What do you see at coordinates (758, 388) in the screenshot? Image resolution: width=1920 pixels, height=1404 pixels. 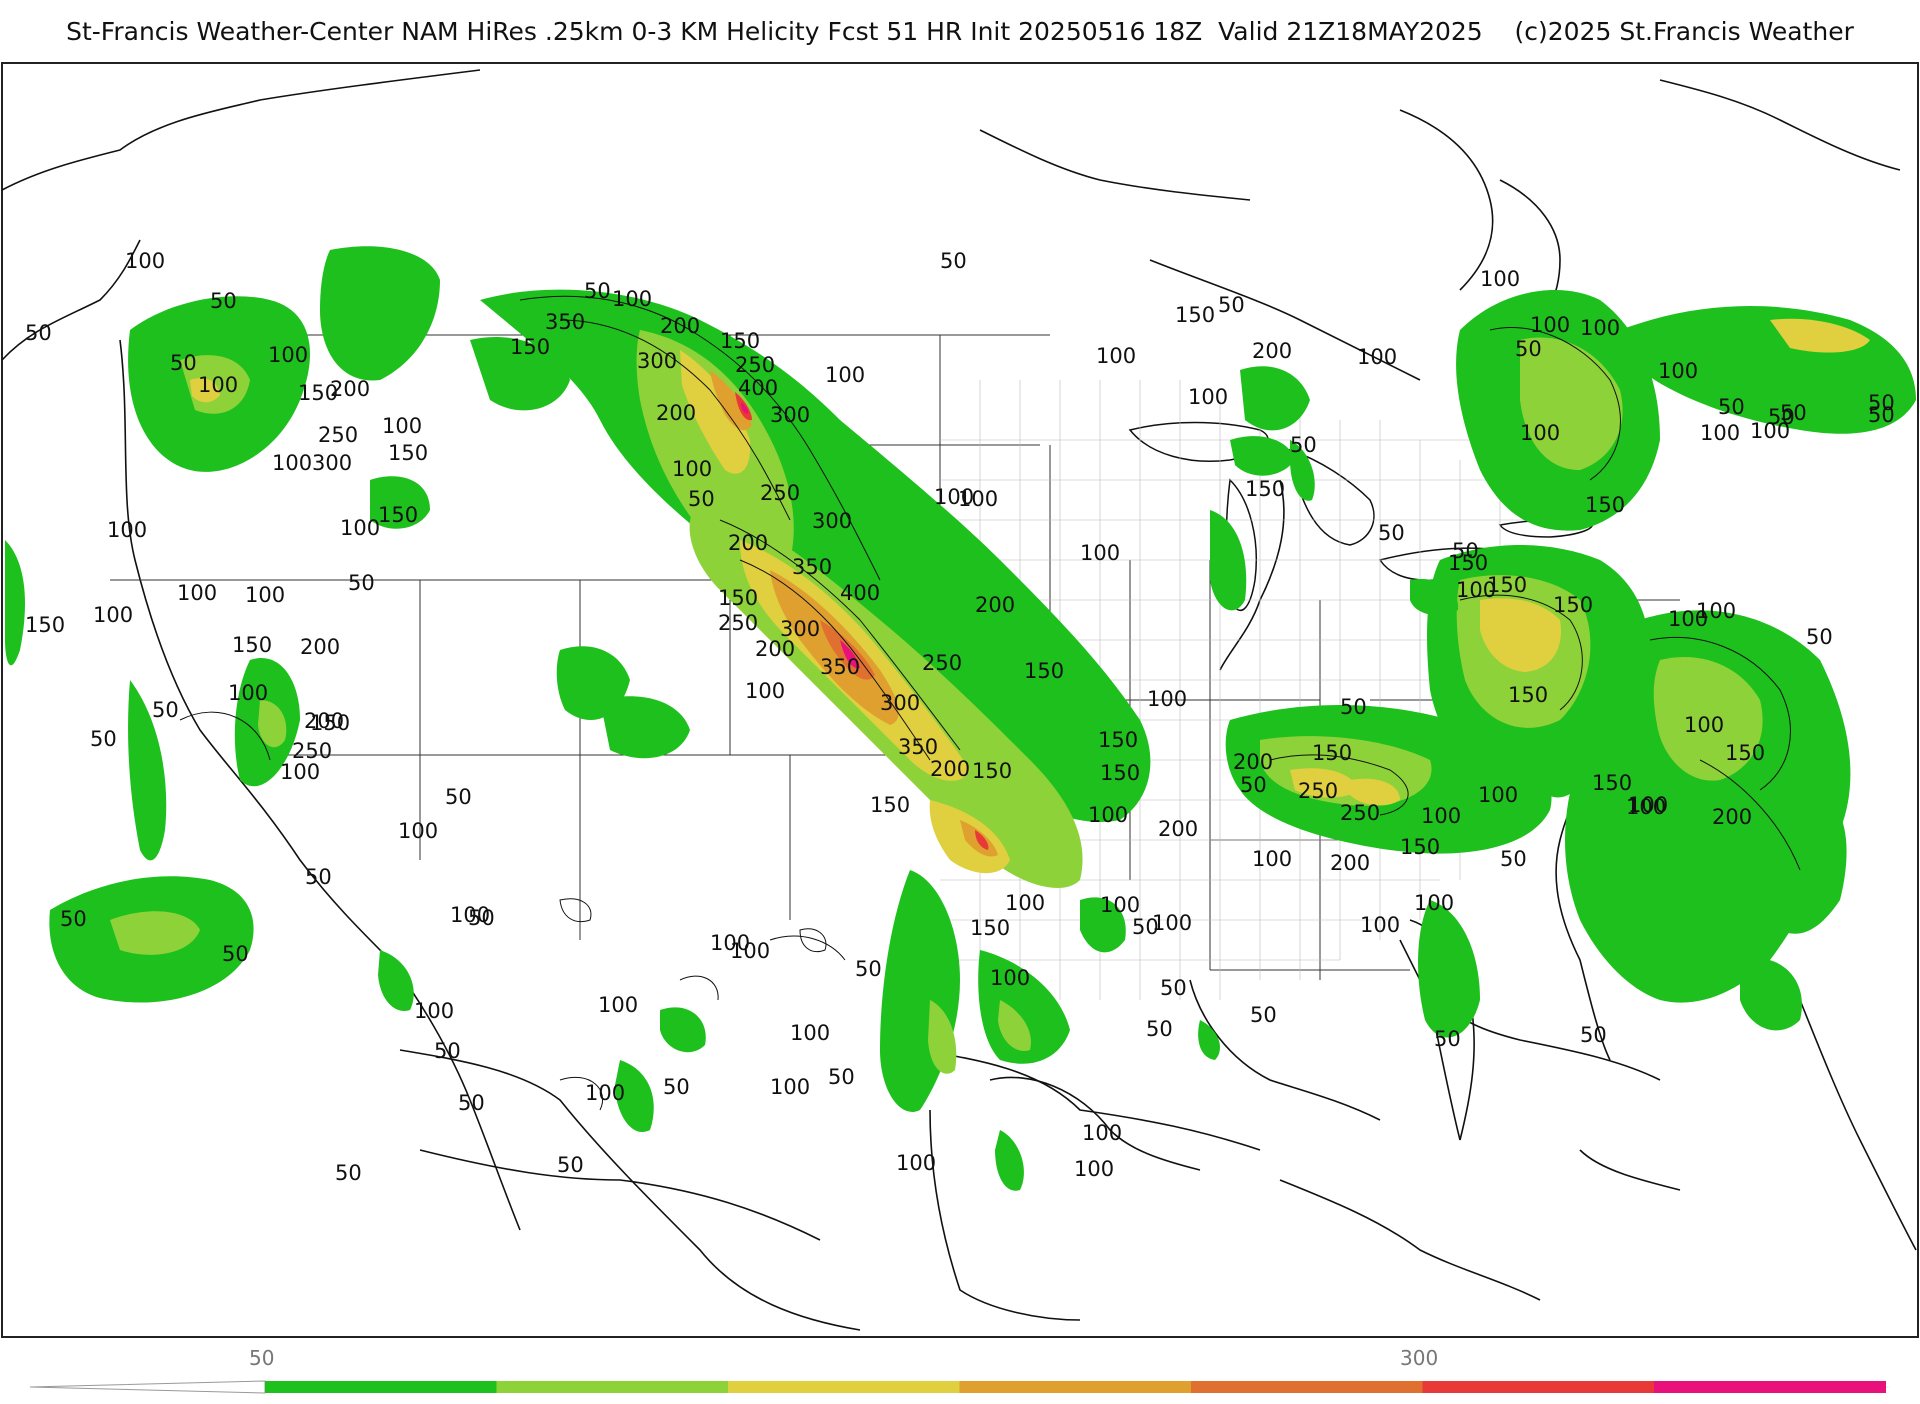 I see `contour-label: 400` at bounding box center [758, 388].